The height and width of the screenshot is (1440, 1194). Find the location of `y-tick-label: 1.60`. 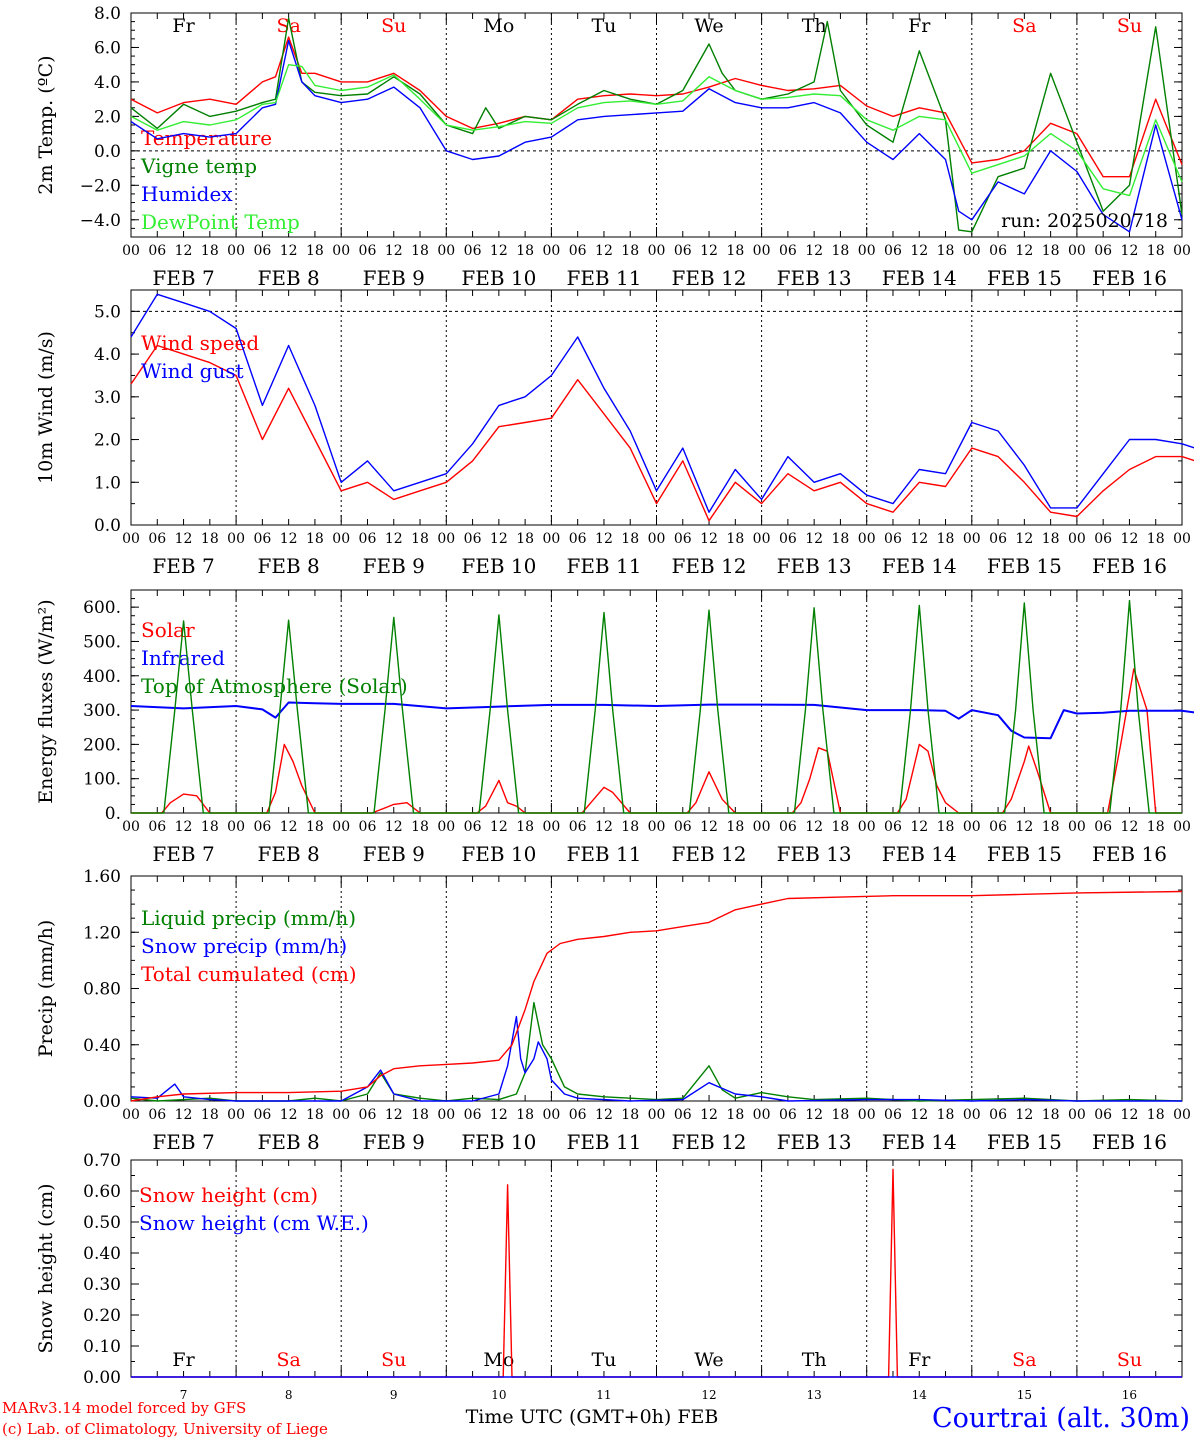

y-tick-label: 1.60 is located at coordinates (102, 877).